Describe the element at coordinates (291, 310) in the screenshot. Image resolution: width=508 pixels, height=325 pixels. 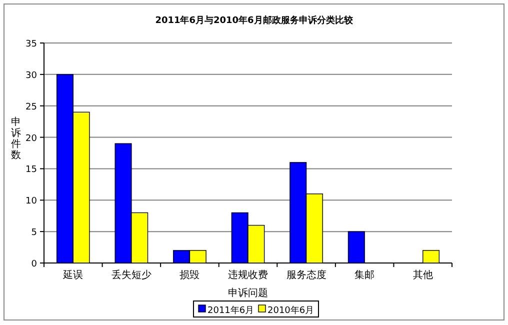
I see `legend-label: 2010年6月` at that location.